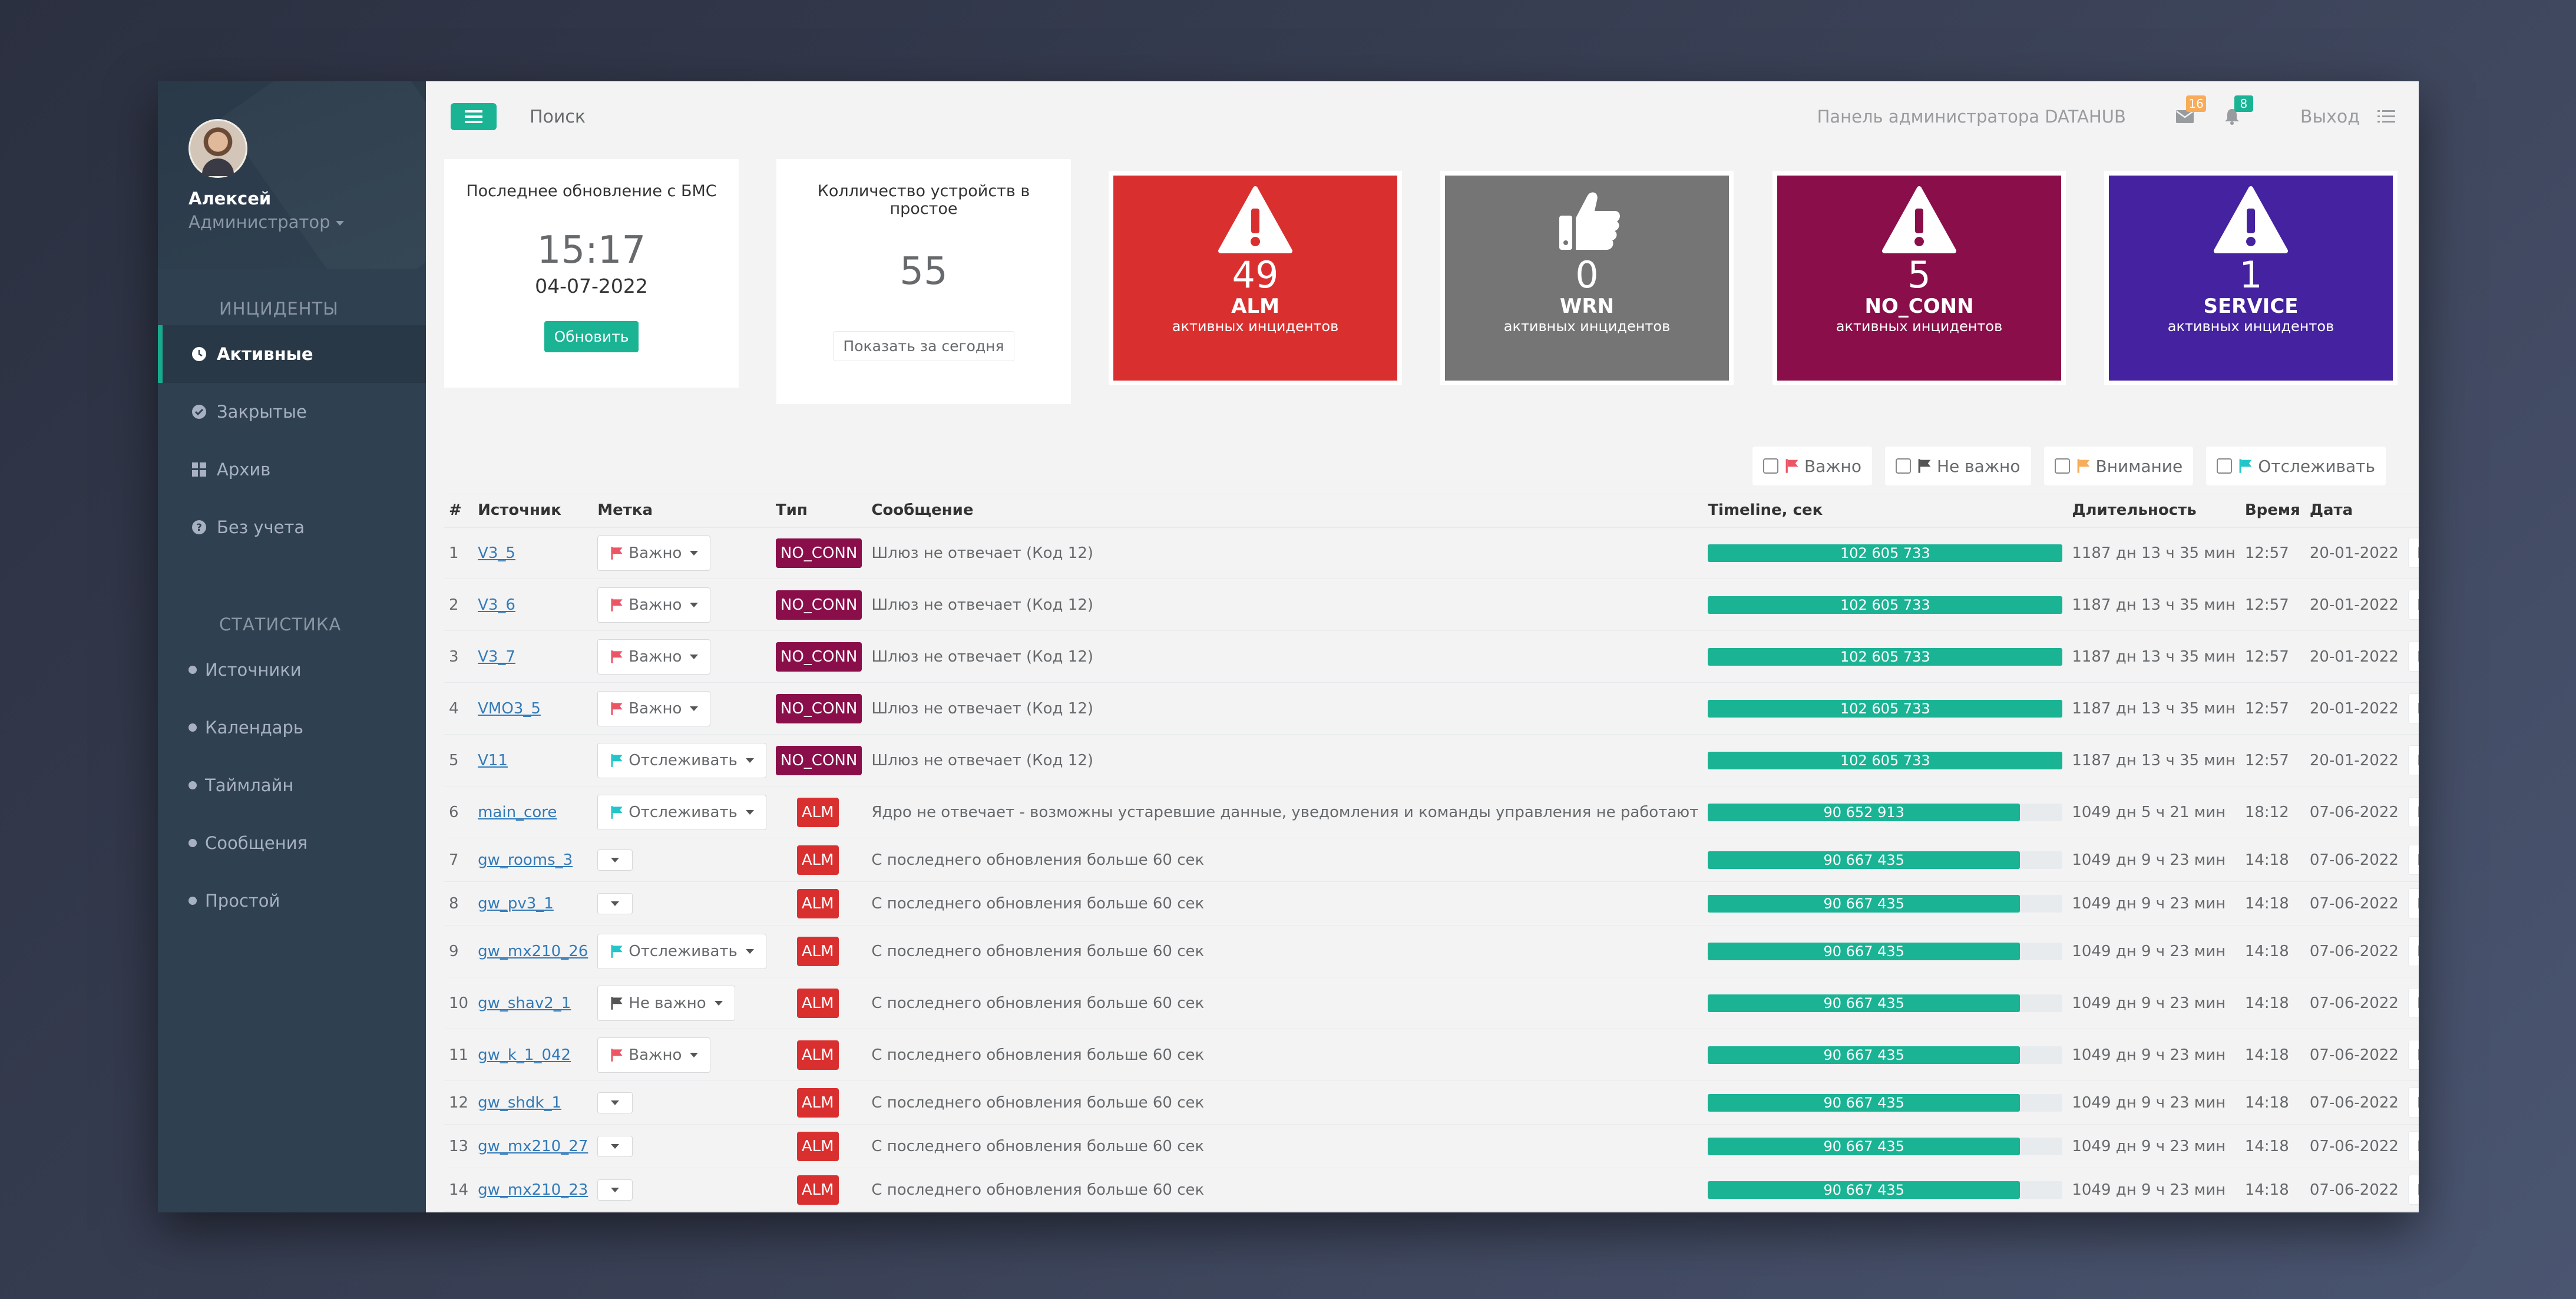  Describe the element at coordinates (292, 469) in the screenshot. I see `sidebar-item-2: Архив` at that location.